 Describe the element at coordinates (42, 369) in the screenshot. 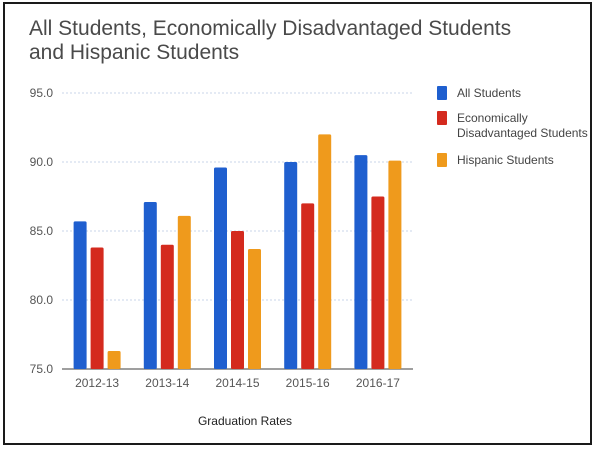

I see `y-tick-label: 75.0` at that location.